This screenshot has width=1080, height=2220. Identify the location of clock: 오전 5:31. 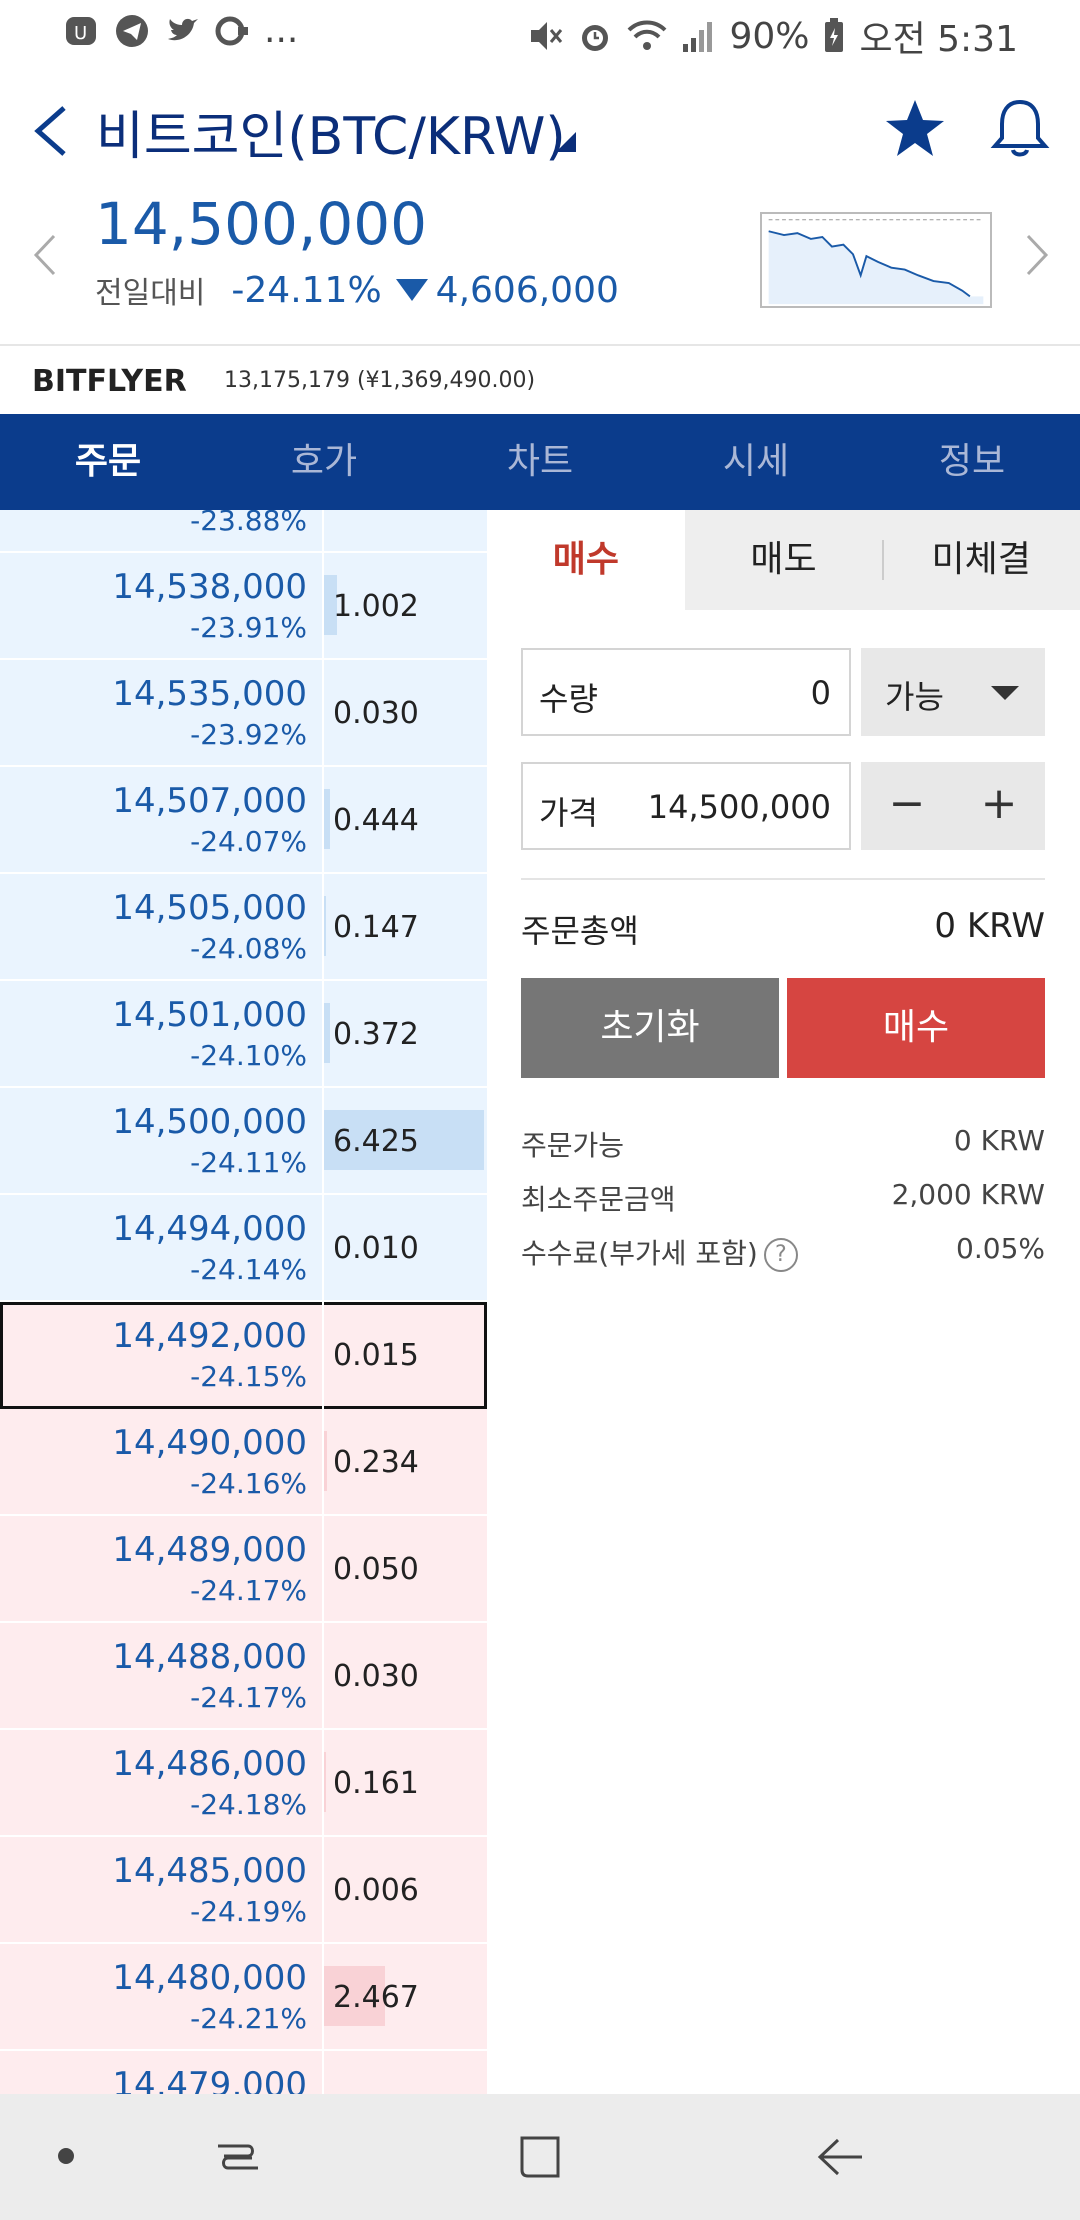
(938, 39).